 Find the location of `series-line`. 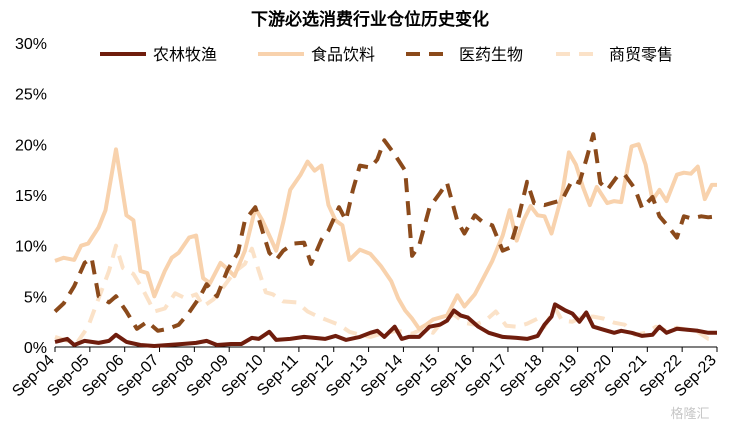

series-line is located at coordinates (385, 325).